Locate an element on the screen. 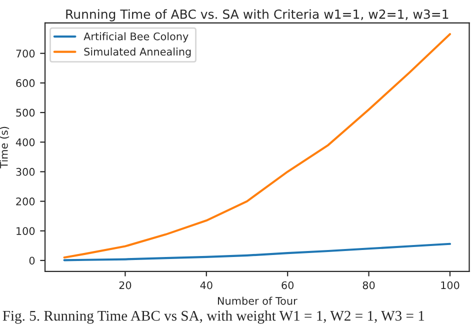 The width and height of the screenshot is (474, 327). caption: Fig. 5. Running Time ABC vs SA, with weight W1 = 1, W2 = 1, W3 = 1 is located at coordinates (213, 317).